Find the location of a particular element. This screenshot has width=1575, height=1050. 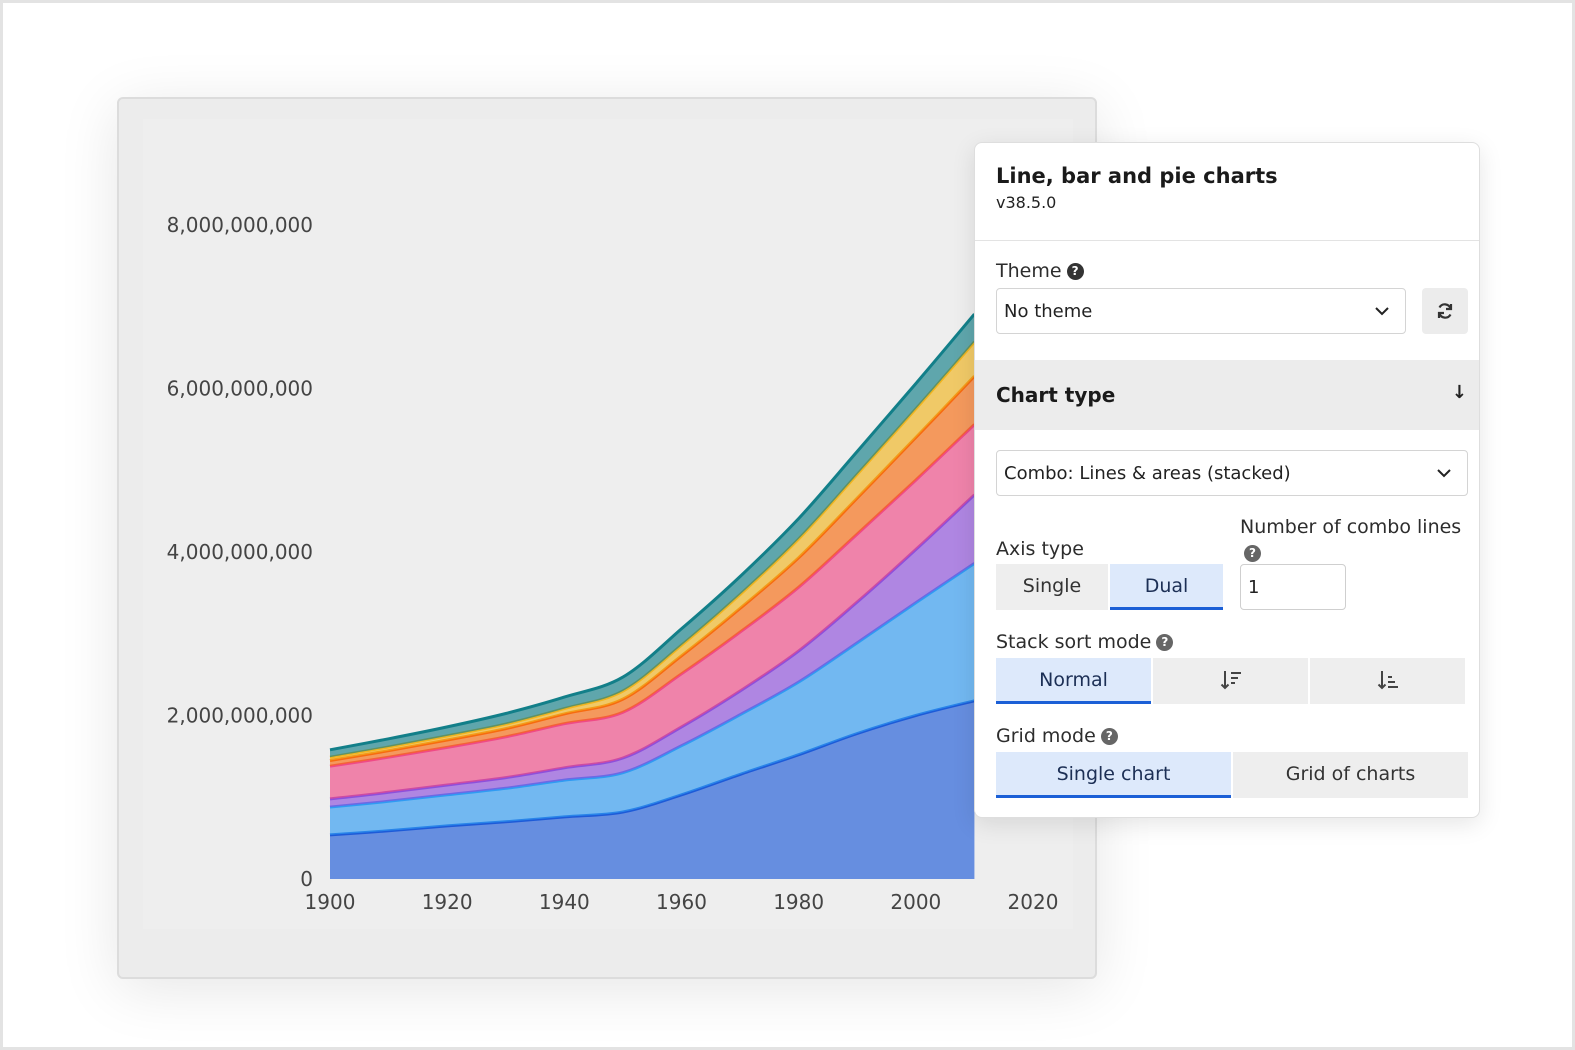

axis-type-label: Axis type is located at coordinates (1040, 549).